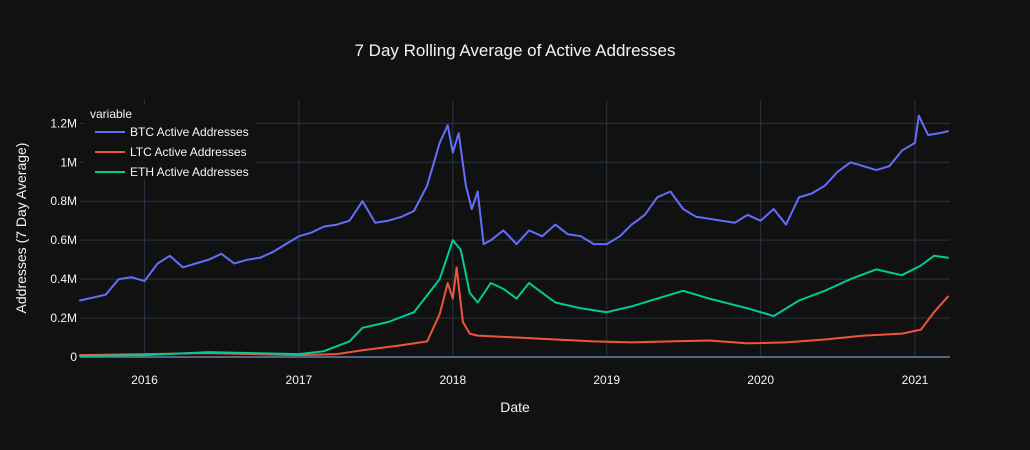 The height and width of the screenshot is (450, 1030). I want to click on x-axis-title: Date, so click(515, 407).